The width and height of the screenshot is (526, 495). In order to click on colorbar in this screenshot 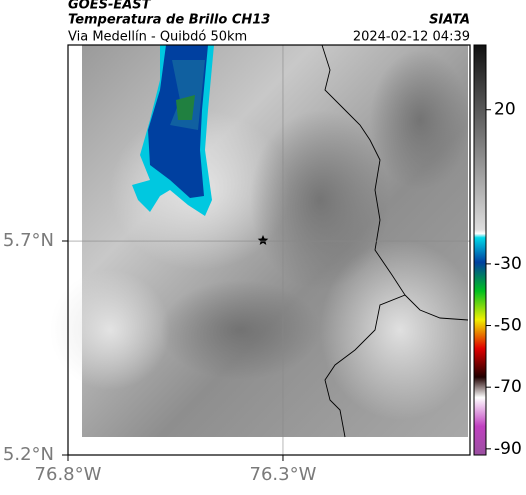, I will do `click(480, 250)`.